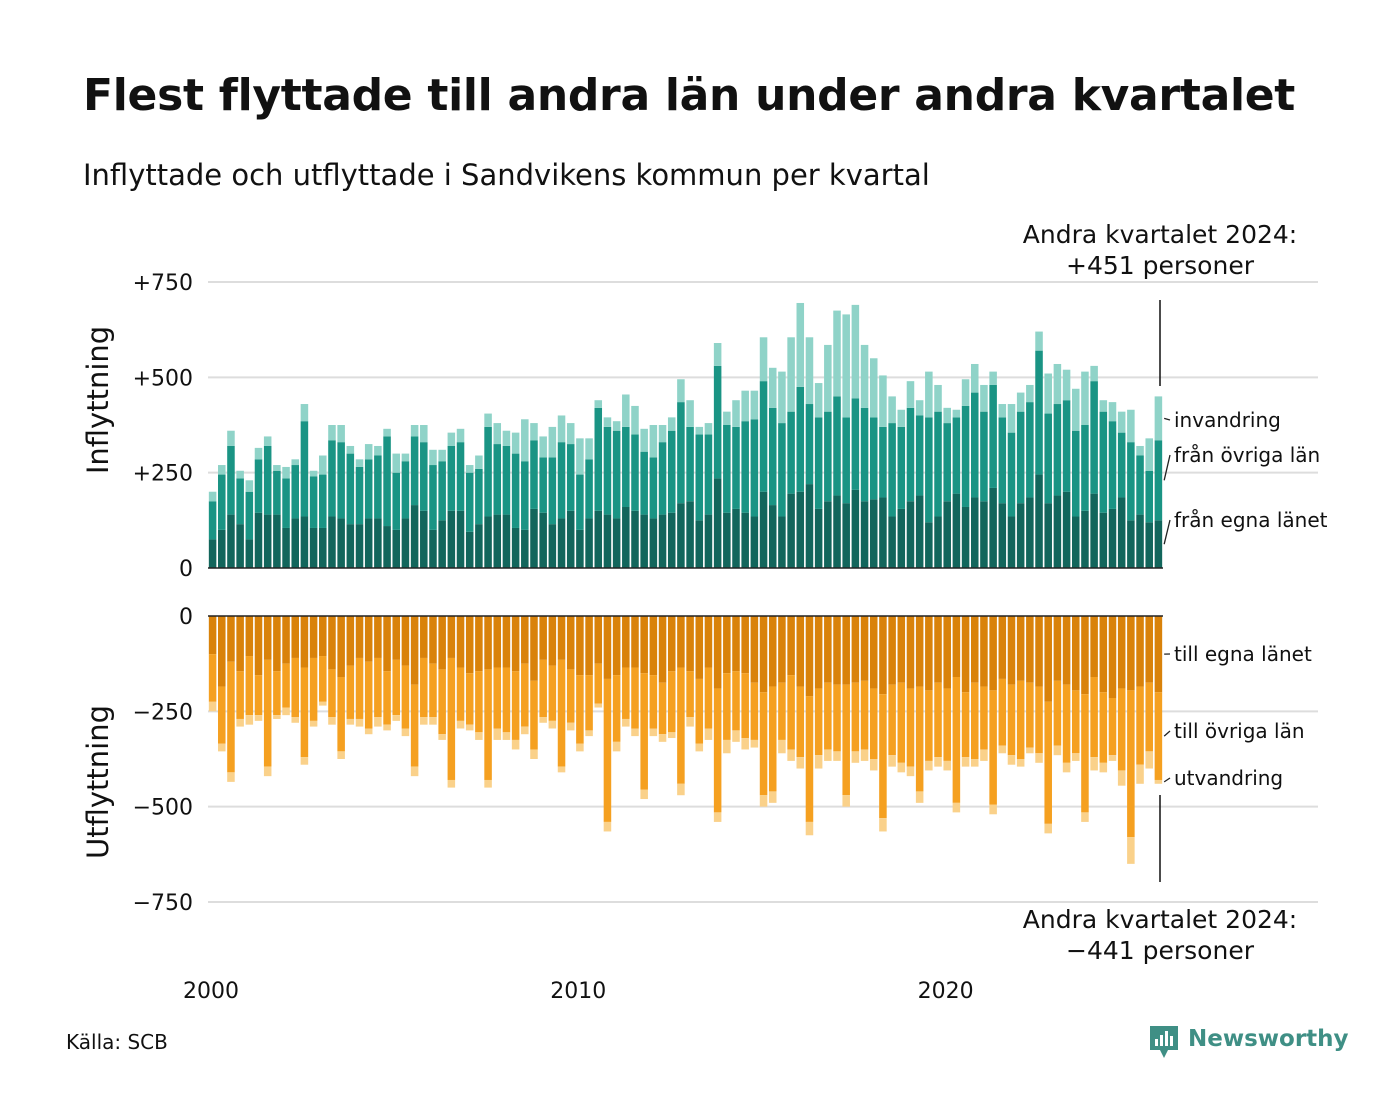  I want to click on y-tick-label: 0, so click(186, 569).